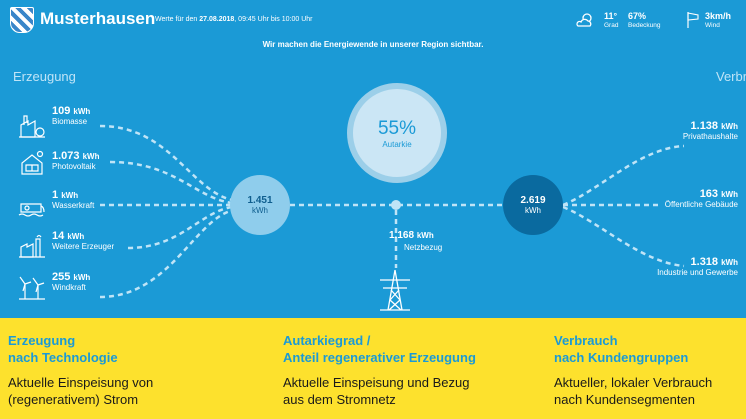 The width and height of the screenshot is (746, 419). What do you see at coordinates (71, 111) in the screenshot?
I see `producer-value: 109 kWh` at bounding box center [71, 111].